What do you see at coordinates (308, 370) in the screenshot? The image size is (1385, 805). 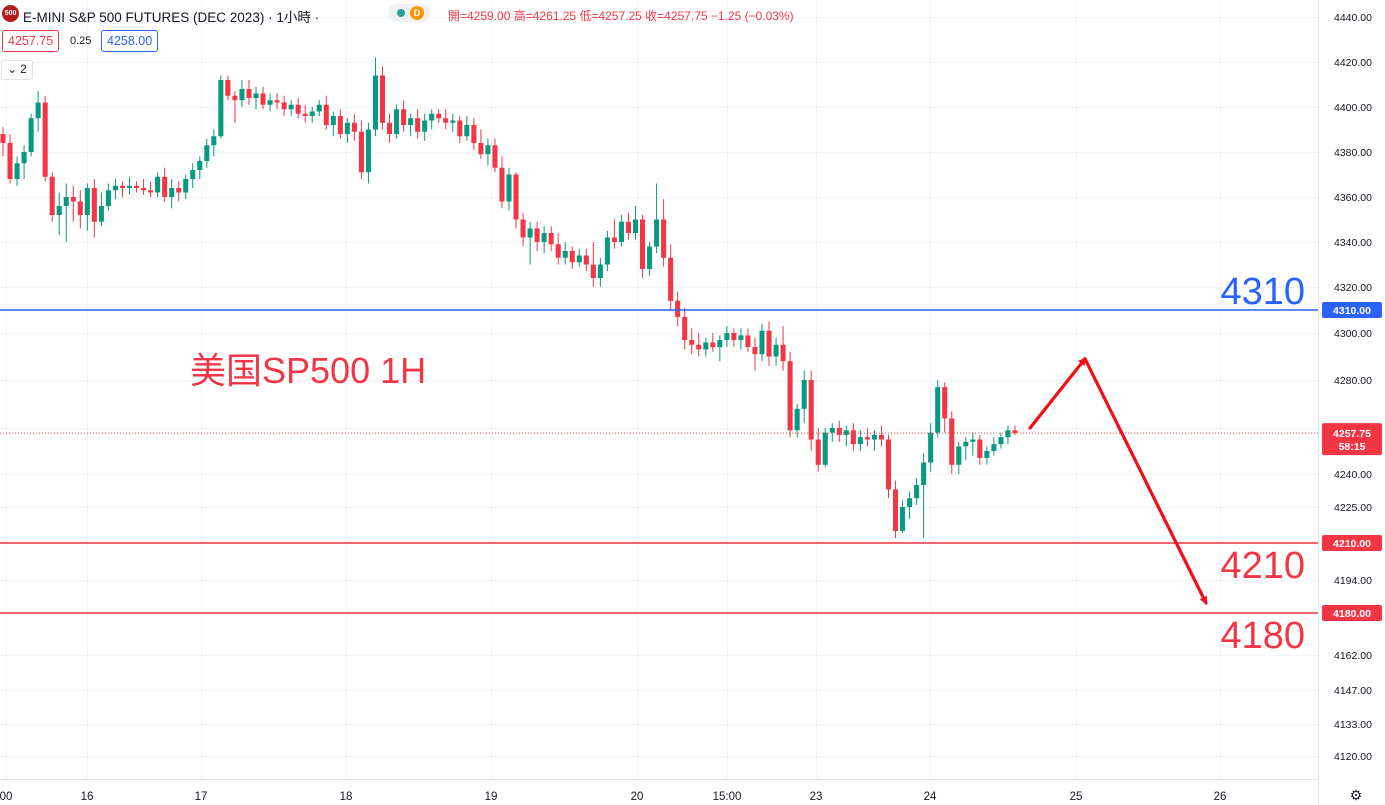 I see `chart-annotation: 美国SP500 1H` at bounding box center [308, 370].